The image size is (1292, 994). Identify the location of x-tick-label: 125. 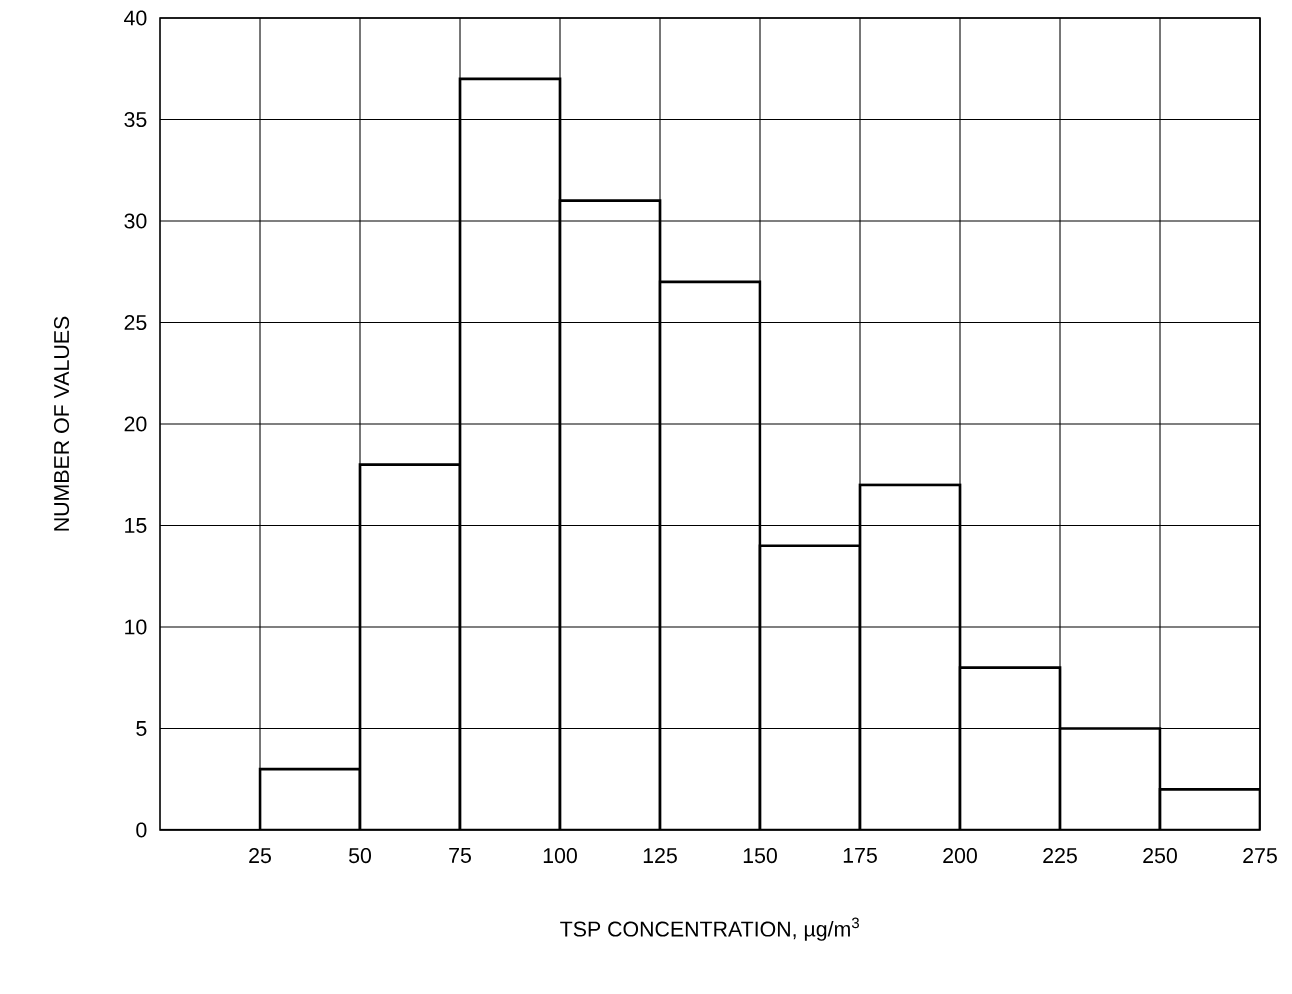
(660, 856).